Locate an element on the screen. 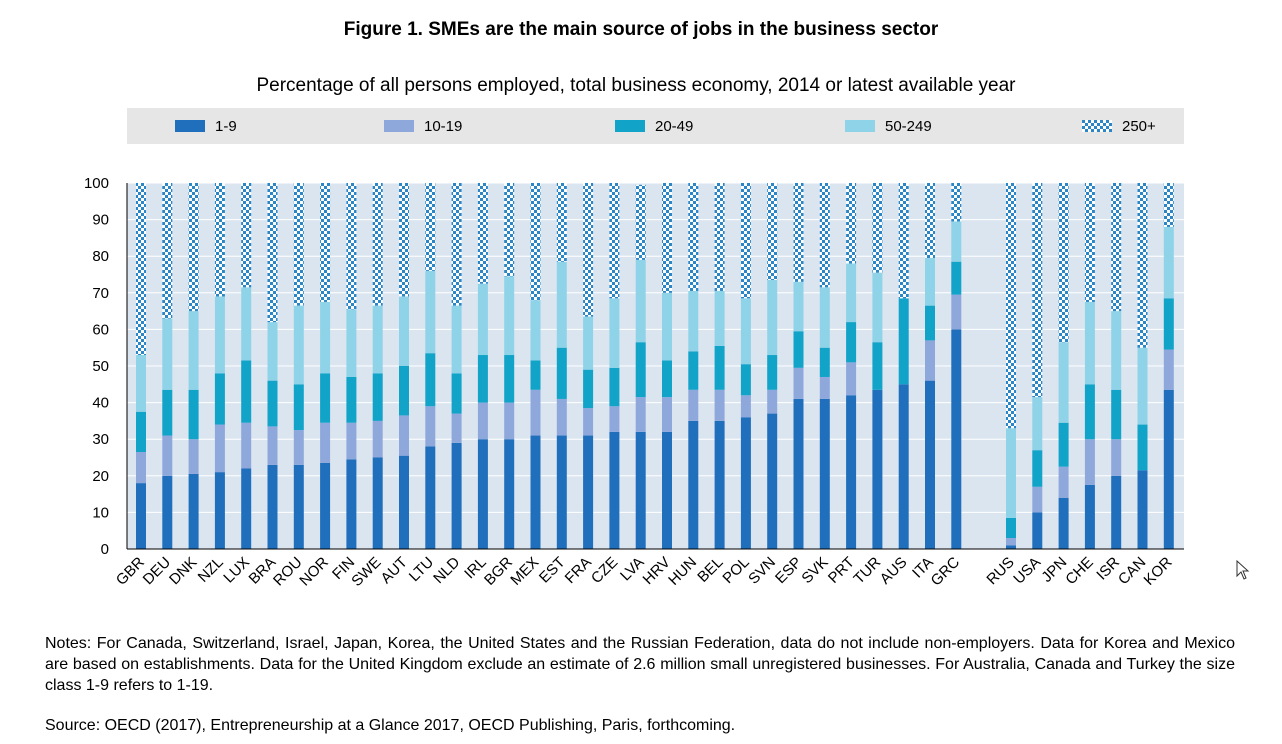 This screenshot has width=1282, height=744. x-tick-label: RUS is located at coordinates (1000, 571).